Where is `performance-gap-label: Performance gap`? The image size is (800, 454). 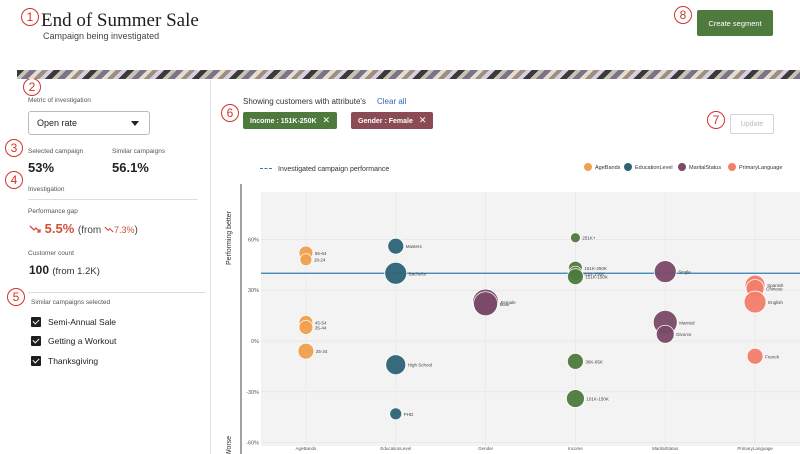 performance-gap-label: Performance gap is located at coordinates (53, 211).